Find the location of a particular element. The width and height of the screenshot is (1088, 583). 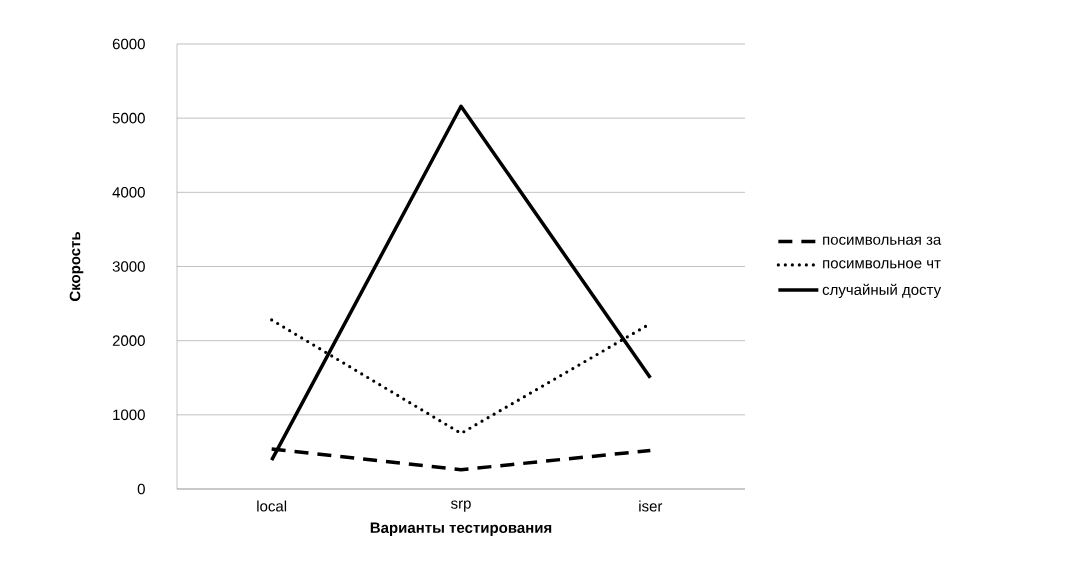

x-tick-label: srp is located at coordinates (461, 506).